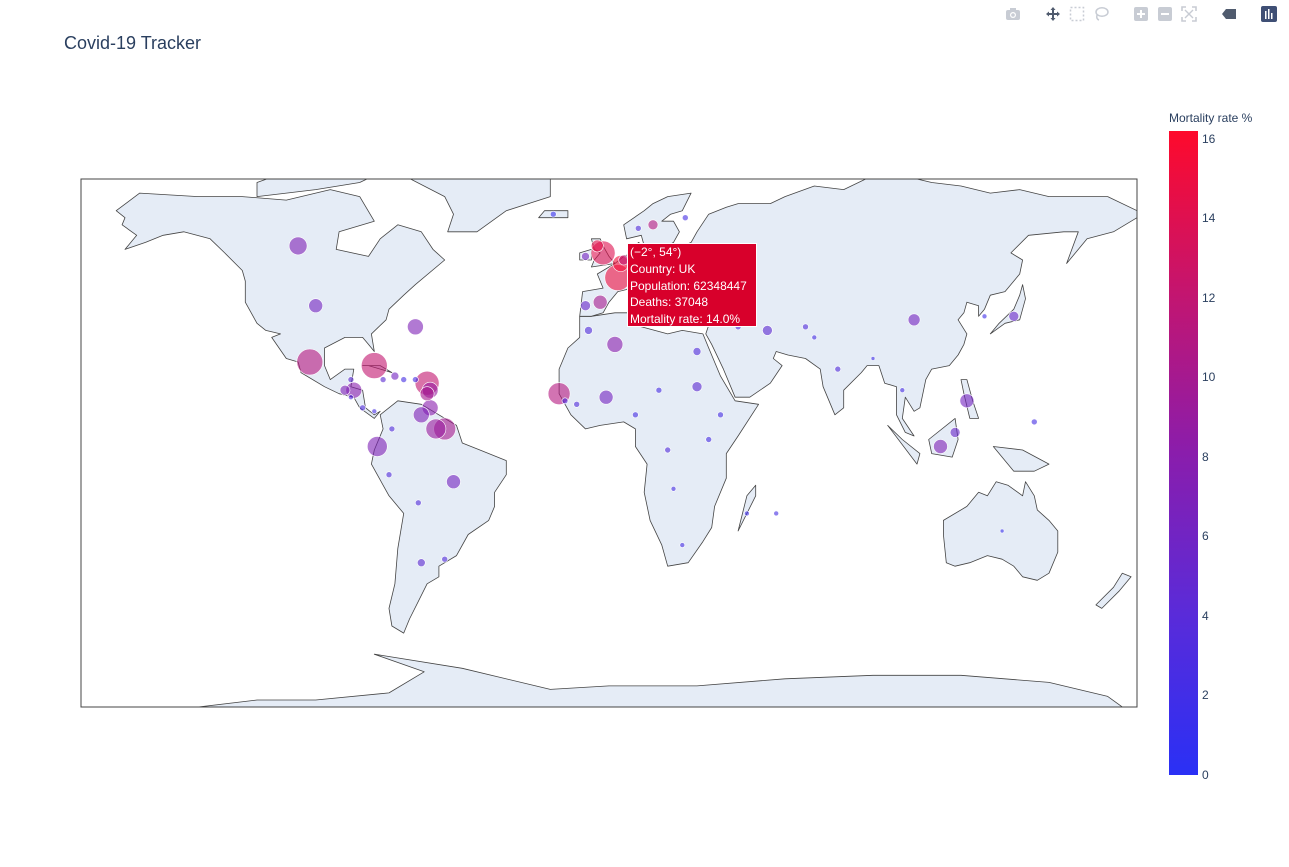 The image size is (1289, 867). I want to click on camera-icon, so click(1013, 14).